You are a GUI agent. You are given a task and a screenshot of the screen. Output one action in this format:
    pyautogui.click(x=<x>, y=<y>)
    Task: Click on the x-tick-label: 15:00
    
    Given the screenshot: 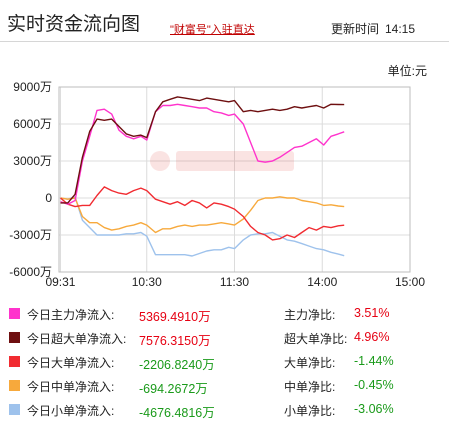 What is the action you would take?
    pyautogui.click(x=410, y=282)
    